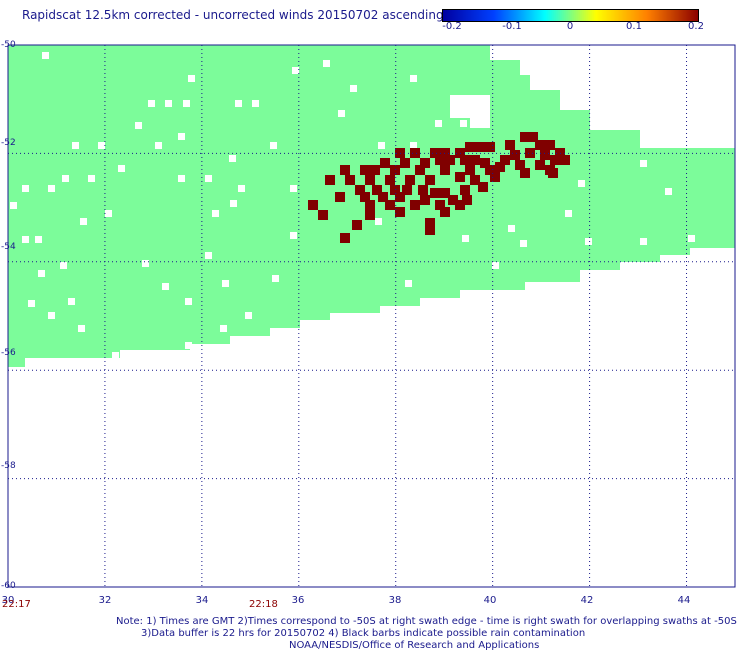 The image size is (740, 651). Describe the element at coordinates (8, 586) in the screenshot. I see `lat-label: -60` at that location.